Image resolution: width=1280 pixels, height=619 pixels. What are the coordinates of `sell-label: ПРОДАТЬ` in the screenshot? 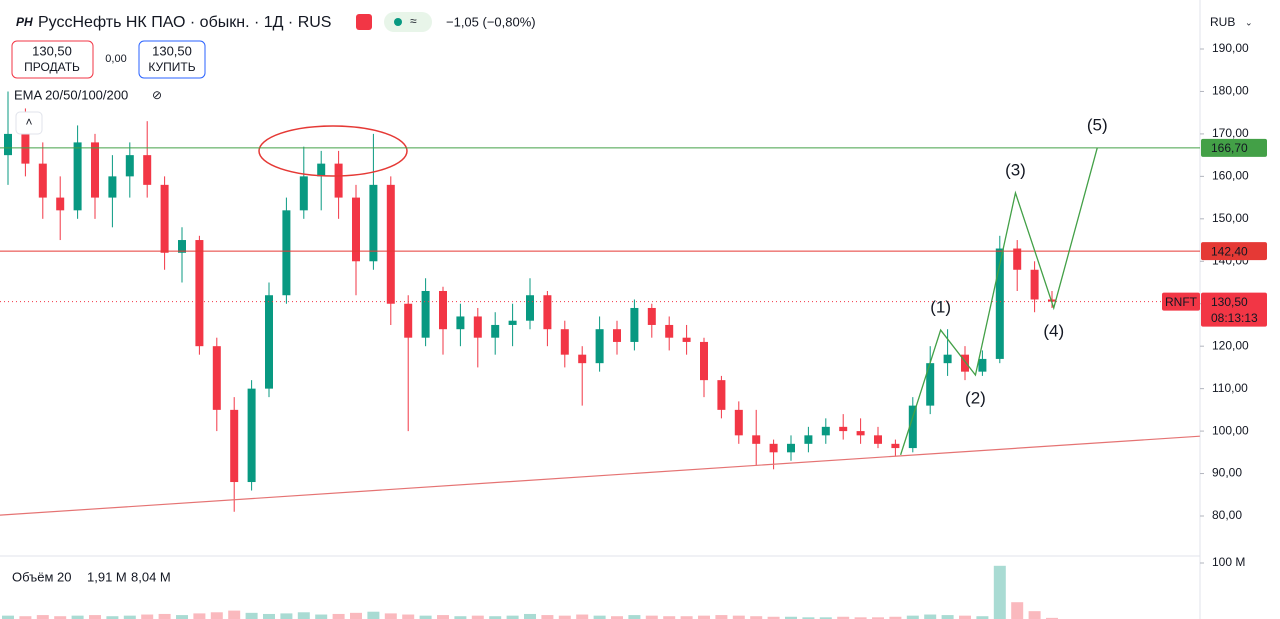 It's located at (52, 67).